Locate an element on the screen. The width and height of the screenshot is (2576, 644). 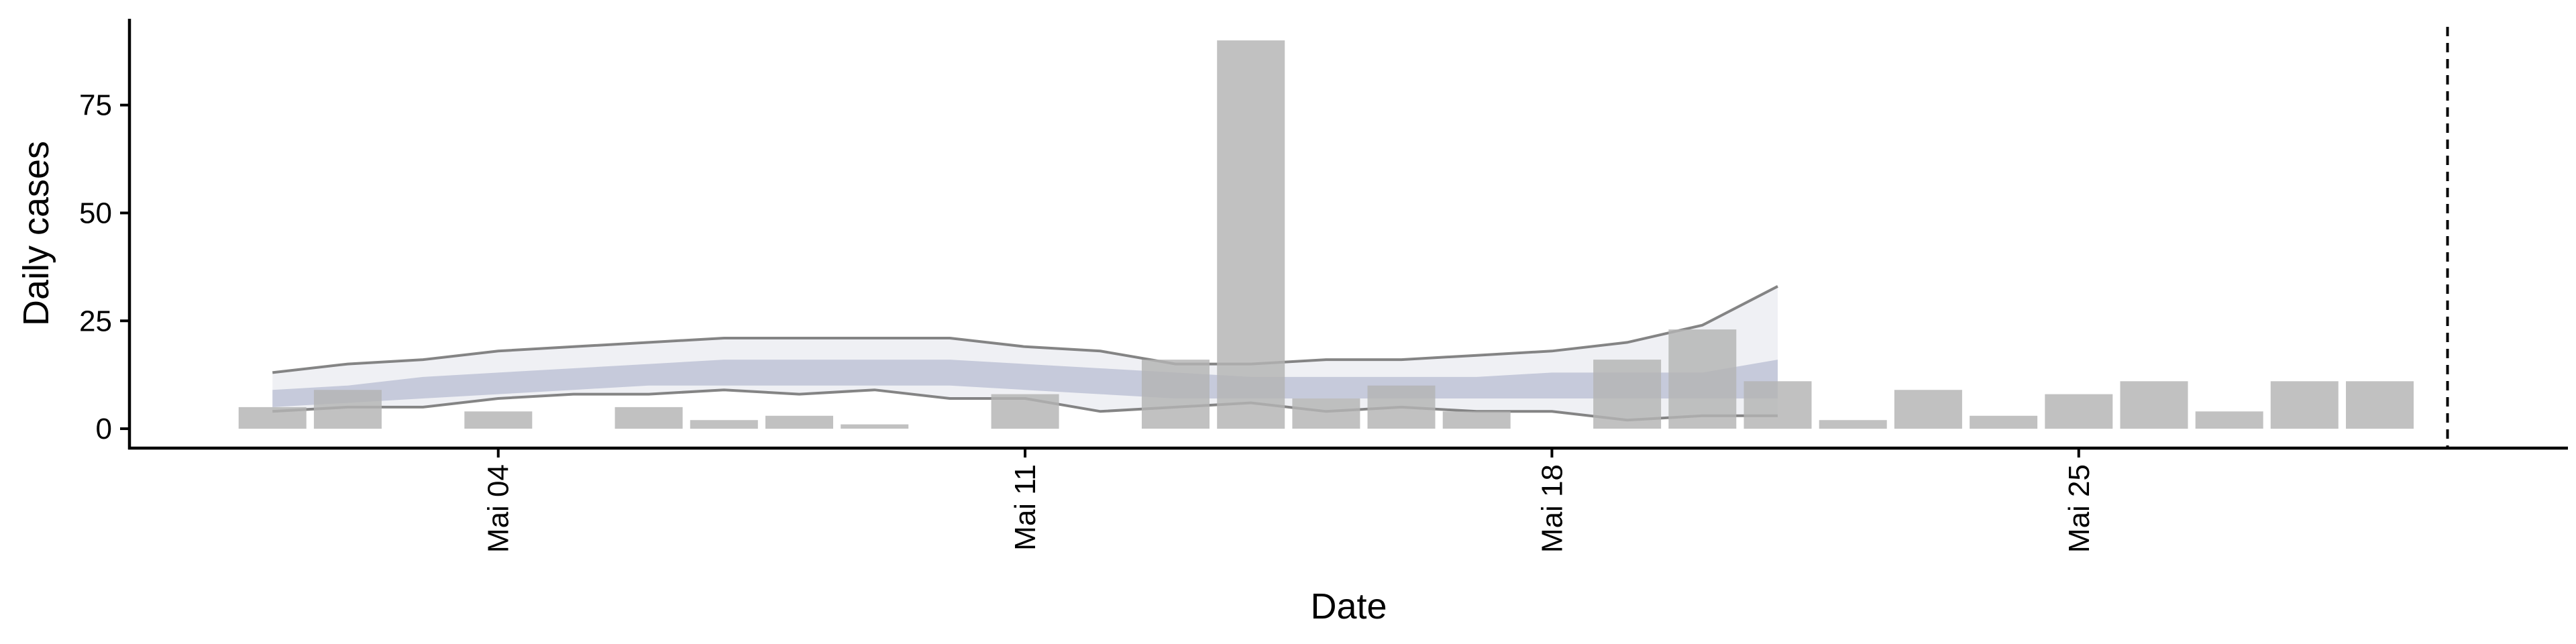
y-axis-ticks: 0 25 50 75 is located at coordinates (104, 267).